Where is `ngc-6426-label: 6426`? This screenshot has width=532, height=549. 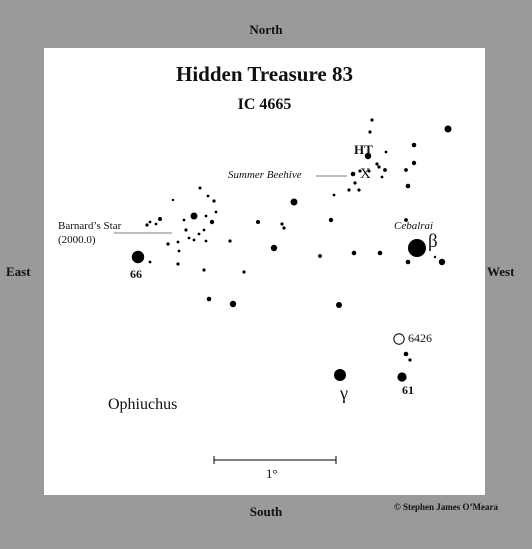 ngc-6426-label: 6426 is located at coordinates (420, 338).